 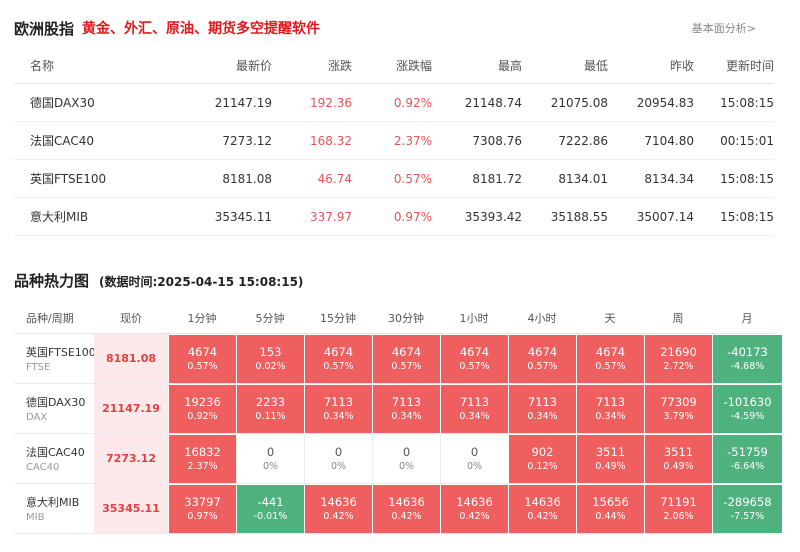 What do you see at coordinates (583, 178) in the screenshot?
I see `quote-low: 8134.01` at bounding box center [583, 178].